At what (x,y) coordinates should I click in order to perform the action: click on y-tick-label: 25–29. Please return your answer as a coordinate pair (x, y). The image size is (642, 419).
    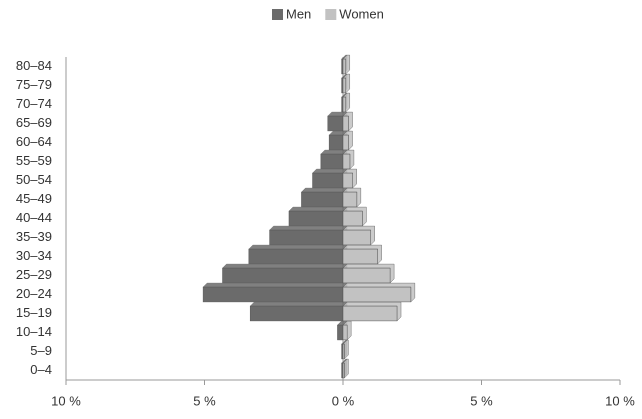
    Looking at the image, I should click on (34, 274).